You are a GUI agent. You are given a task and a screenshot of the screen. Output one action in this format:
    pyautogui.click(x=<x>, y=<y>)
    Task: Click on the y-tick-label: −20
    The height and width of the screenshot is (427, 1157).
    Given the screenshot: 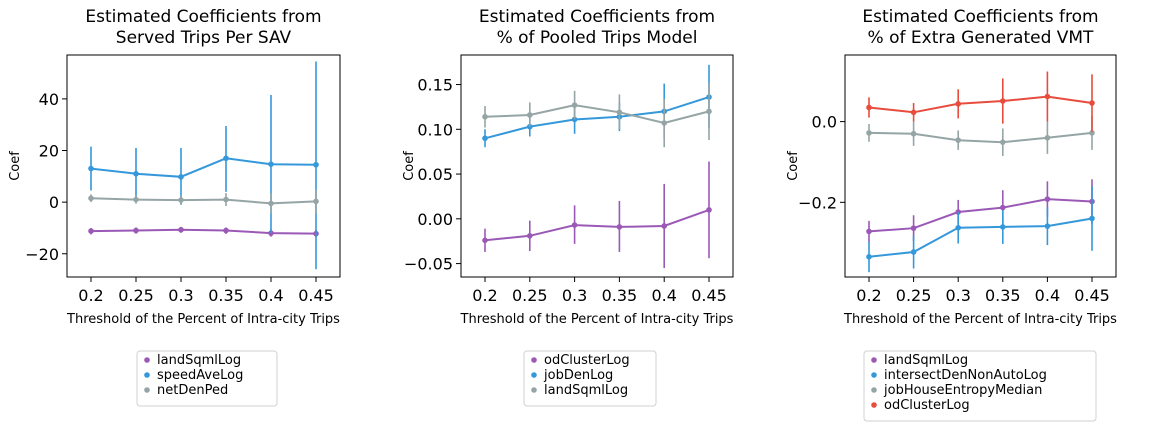 What is the action you would take?
    pyautogui.click(x=42, y=254)
    